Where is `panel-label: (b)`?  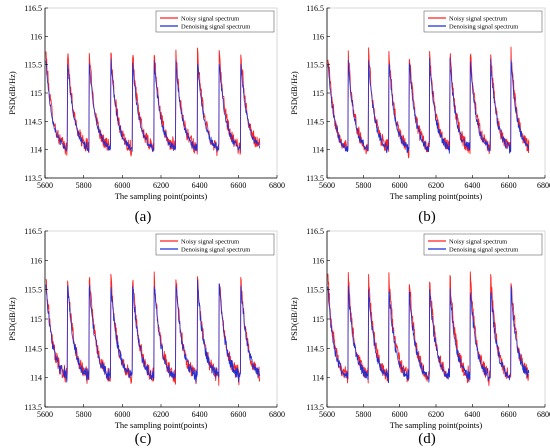
panel-label: (b) is located at coordinates (427, 217).